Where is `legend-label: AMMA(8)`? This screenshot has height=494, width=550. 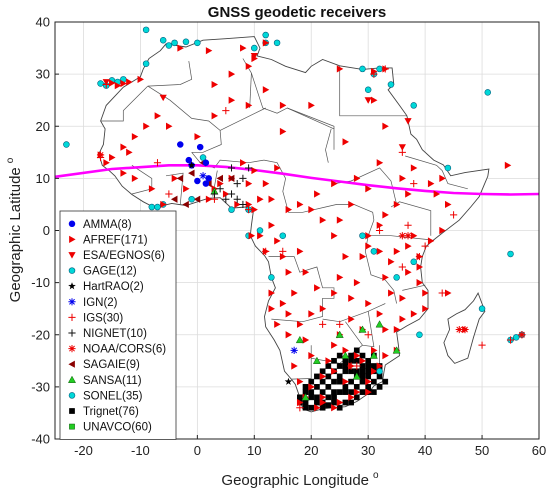 legend-label: AMMA(8) is located at coordinates (107, 225).